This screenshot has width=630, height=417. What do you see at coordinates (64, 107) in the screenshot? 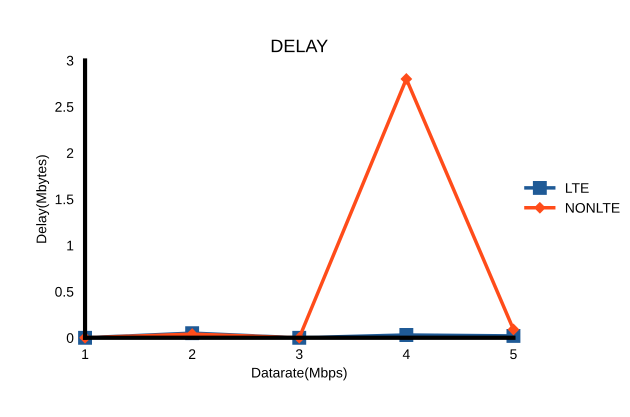
I see `y-tick-label: 2.5` at bounding box center [64, 107].